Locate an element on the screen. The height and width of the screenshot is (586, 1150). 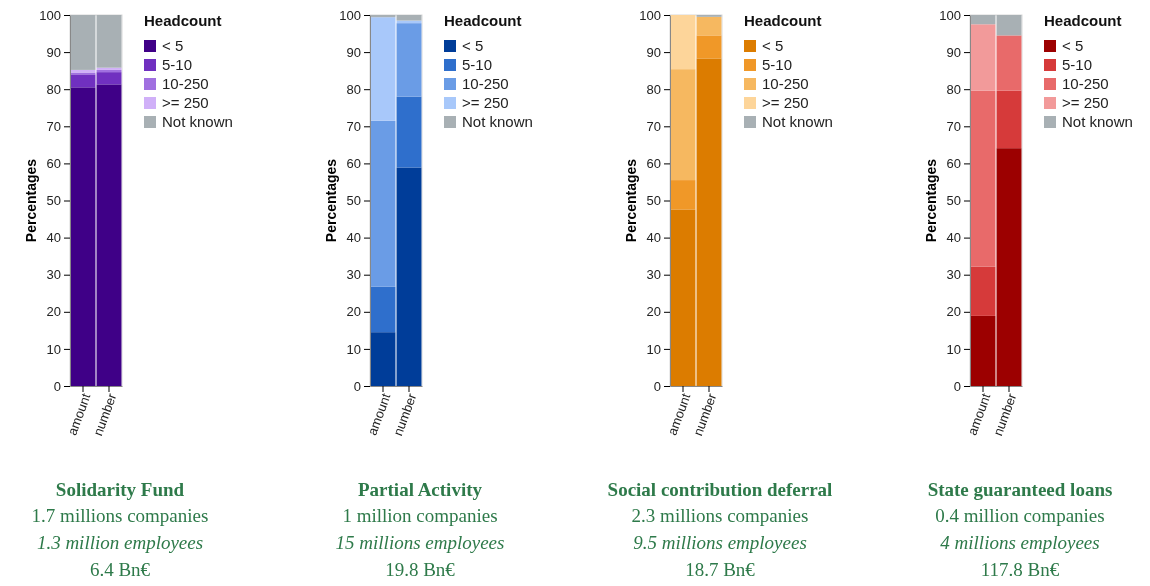
text: Solidarity Fund is located at coordinates (120, 489).